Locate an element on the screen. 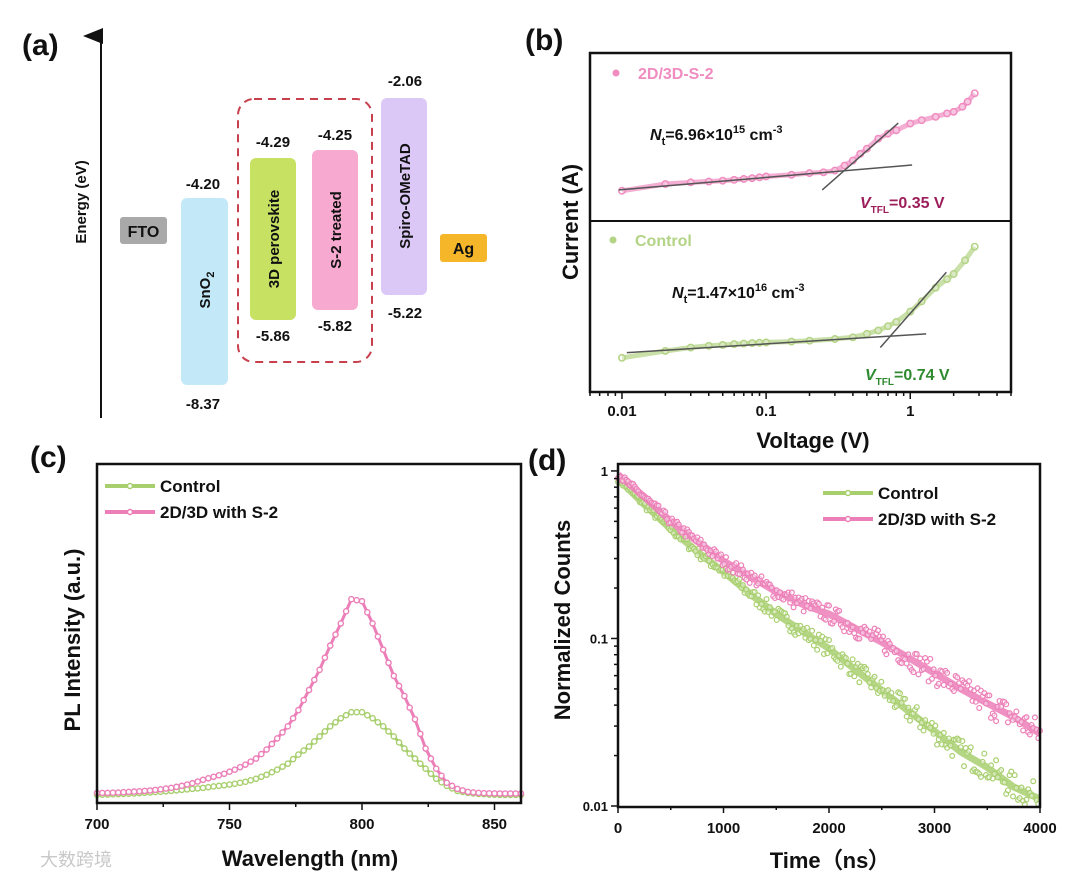  x-tick-label-c: 850 is located at coordinates (494, 824).